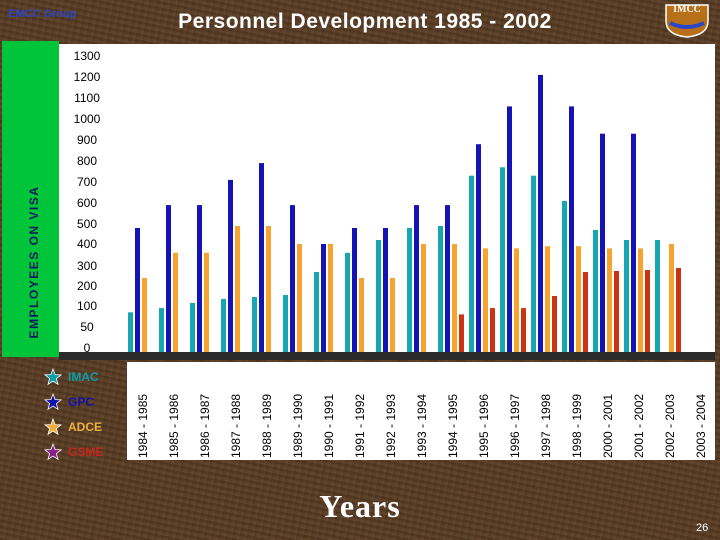 This screenshot has width=720, height=540. Describe the element at coordinates (143, 425) in the screenshot. I see `x-tick-label: 1984 - 1985` at that location.